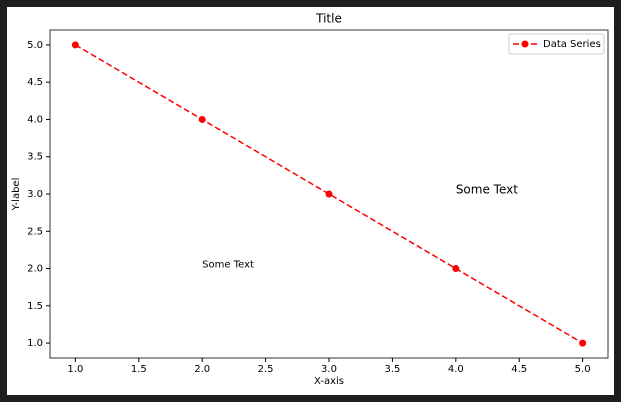 This screenshot has width=621, height=402. Describe the element at coordinates (35, 157) in the screenshot. I see `y-tick-label: 3.5` at that location.